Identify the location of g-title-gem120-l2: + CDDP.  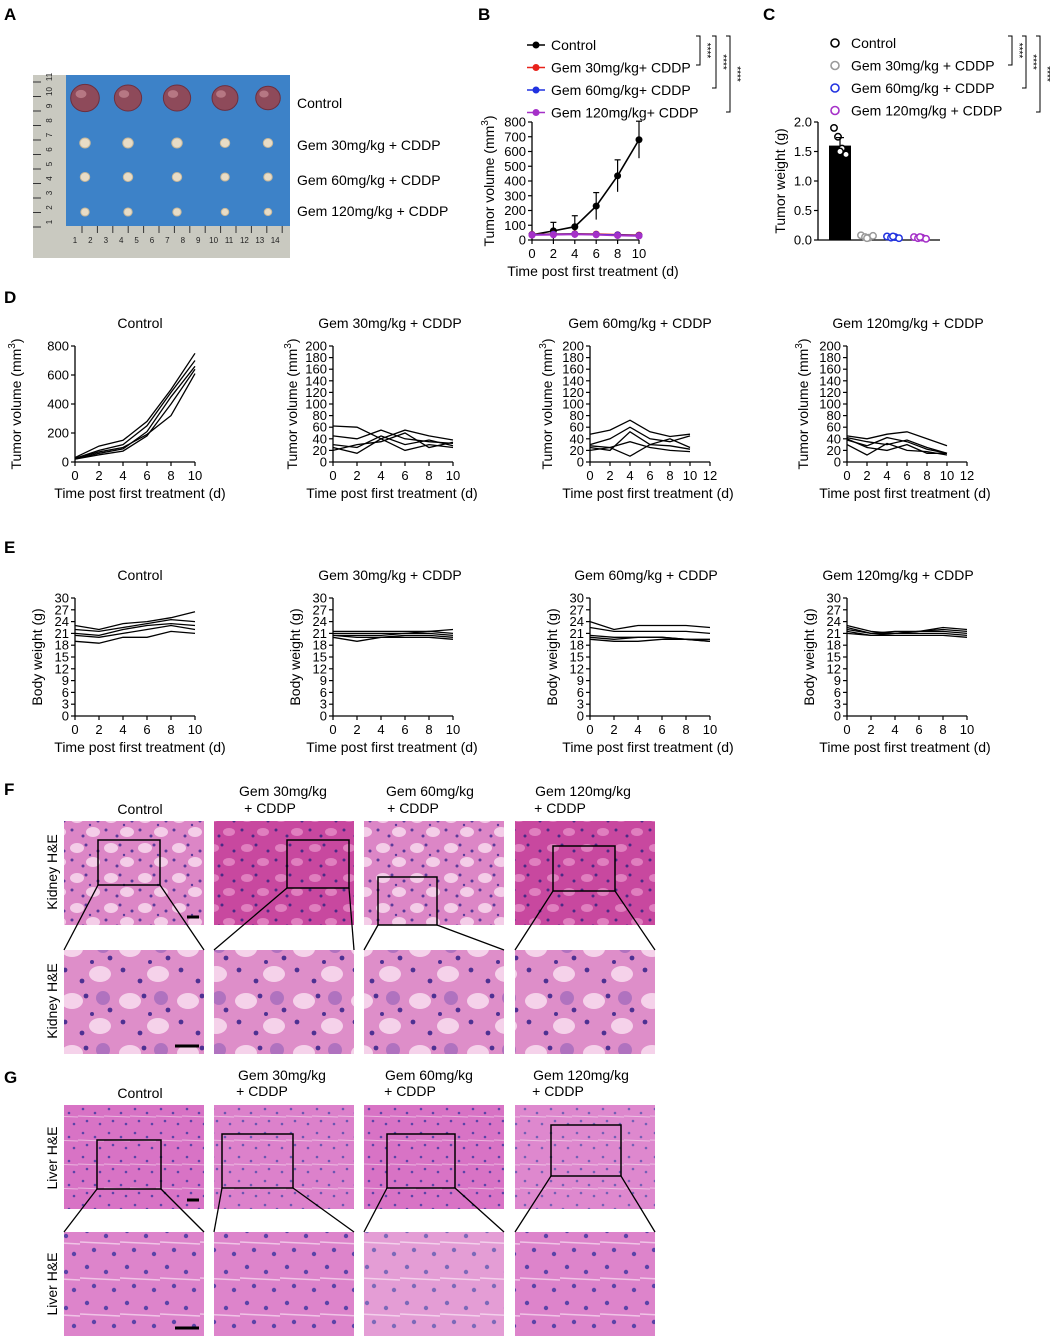
(558, 1091).